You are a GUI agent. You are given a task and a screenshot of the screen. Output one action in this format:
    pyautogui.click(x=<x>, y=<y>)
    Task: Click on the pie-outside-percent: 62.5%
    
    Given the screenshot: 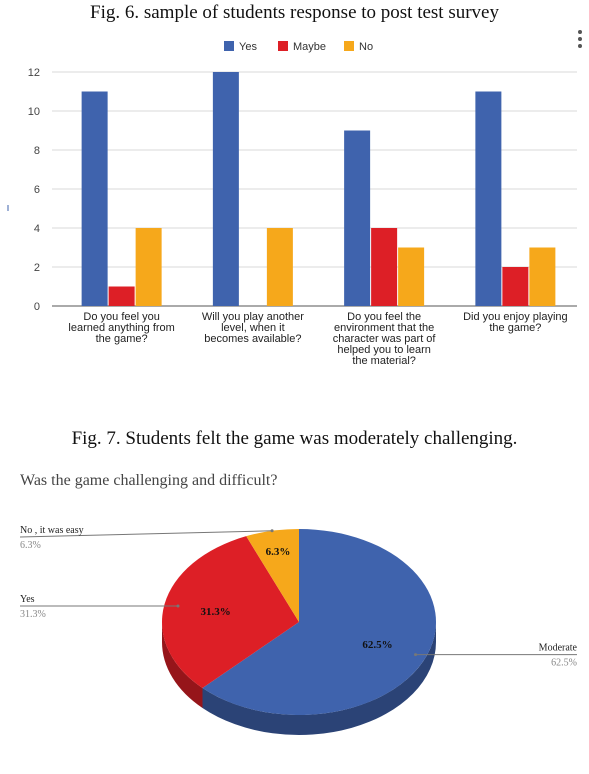 What is the action you would take?
    pyautogui.click(x=564, y=663)
    